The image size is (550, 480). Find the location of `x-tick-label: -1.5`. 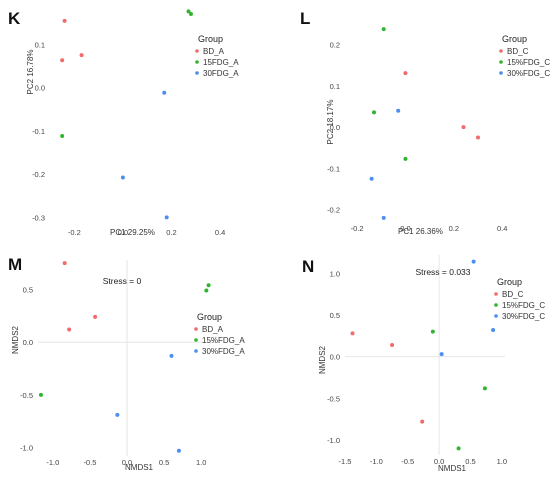

x-tick-label: -1.5 is located at coordinates (345, 461).